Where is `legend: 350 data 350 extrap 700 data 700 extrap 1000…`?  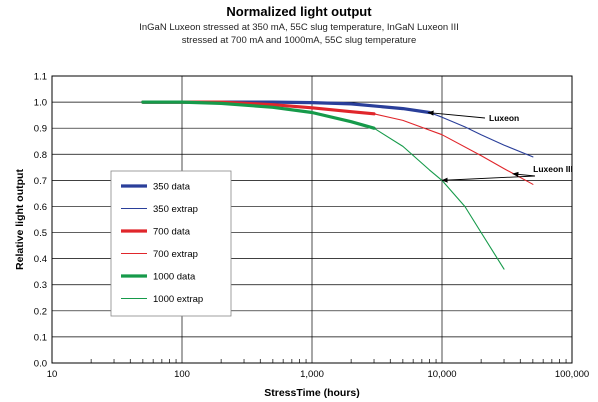
legend: 350 data 350 extrap 700 data 700 extrap 1000… is located at coordinates (171, 243).